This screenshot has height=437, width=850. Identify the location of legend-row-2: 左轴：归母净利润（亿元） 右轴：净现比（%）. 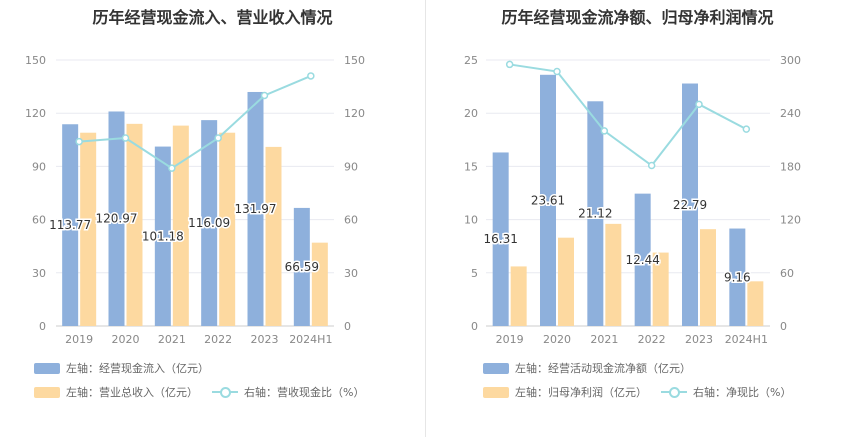
(644, 392).